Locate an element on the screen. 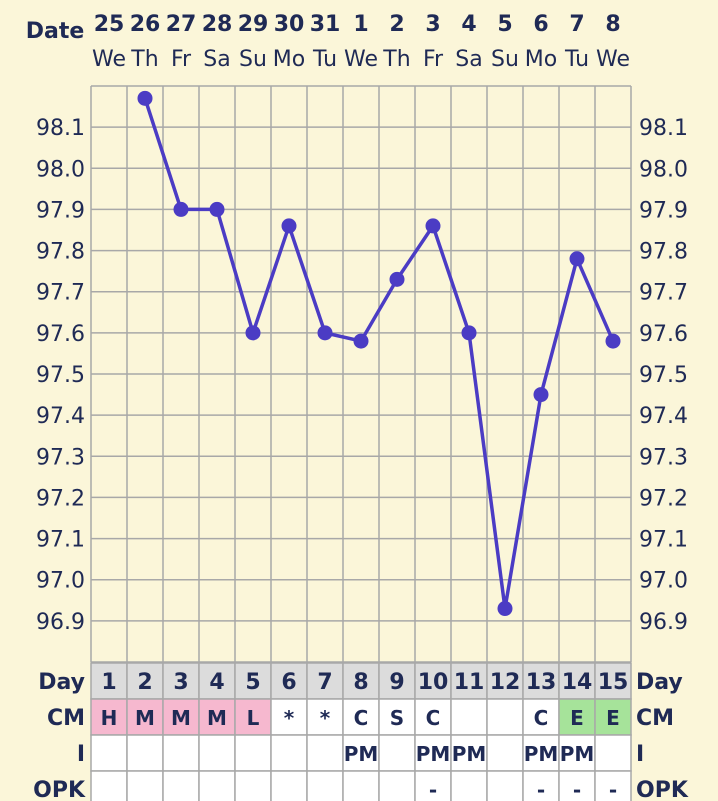  cycle-day: 6 is located at coordinates (288, 682).